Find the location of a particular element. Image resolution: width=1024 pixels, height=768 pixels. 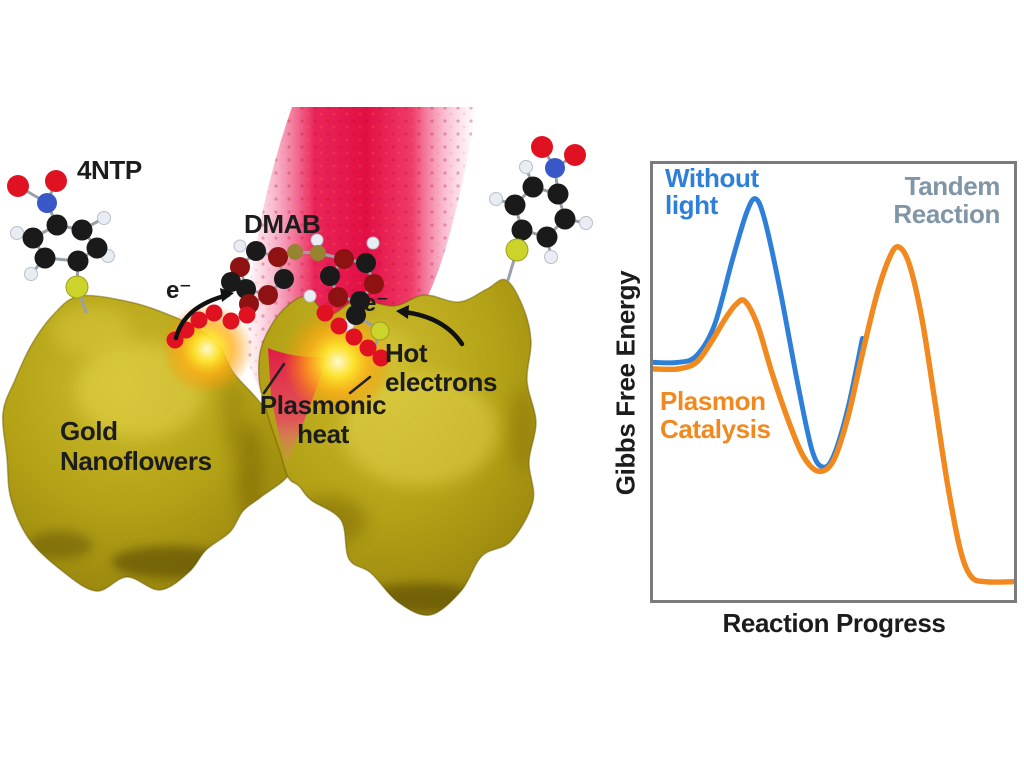

label-4ntp: 4NTP is located at coordinates (109, 170).